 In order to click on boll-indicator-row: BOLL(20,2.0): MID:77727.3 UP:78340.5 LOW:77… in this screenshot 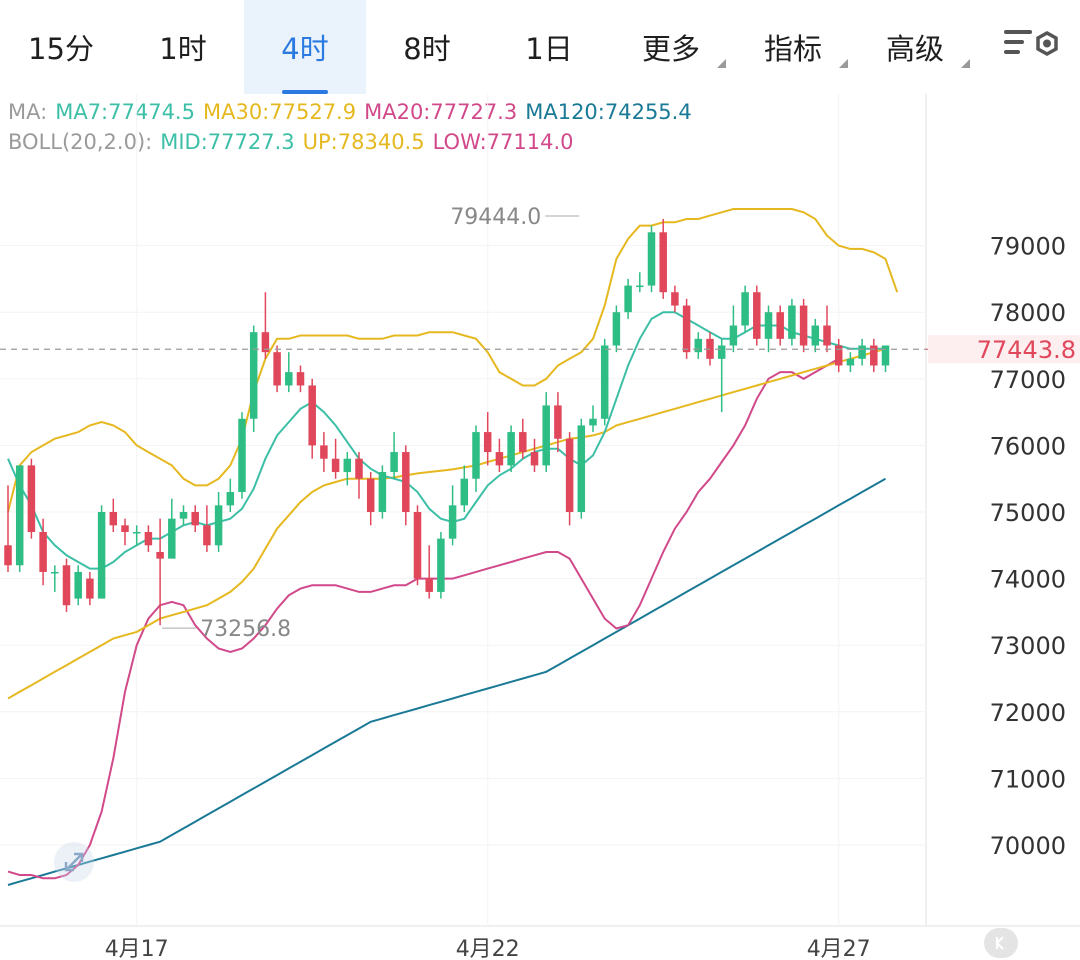, I will do `click(295, 142)`.